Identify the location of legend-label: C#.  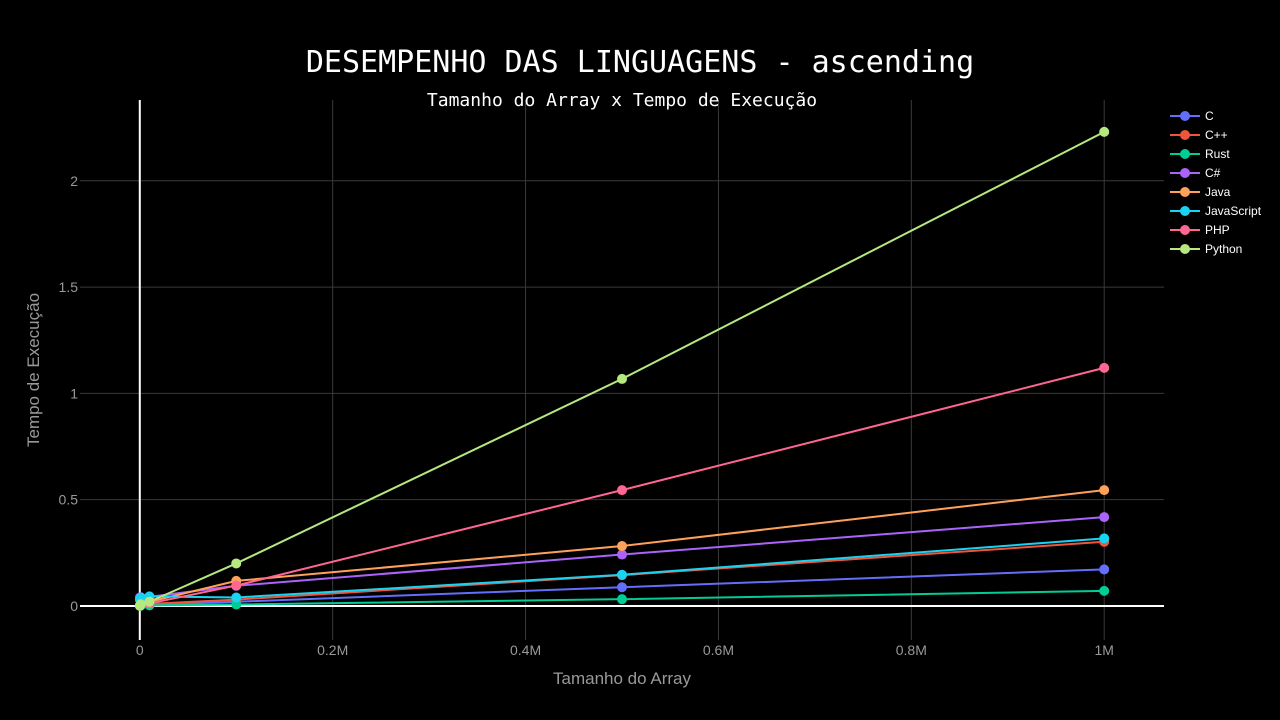
(1213, 173).